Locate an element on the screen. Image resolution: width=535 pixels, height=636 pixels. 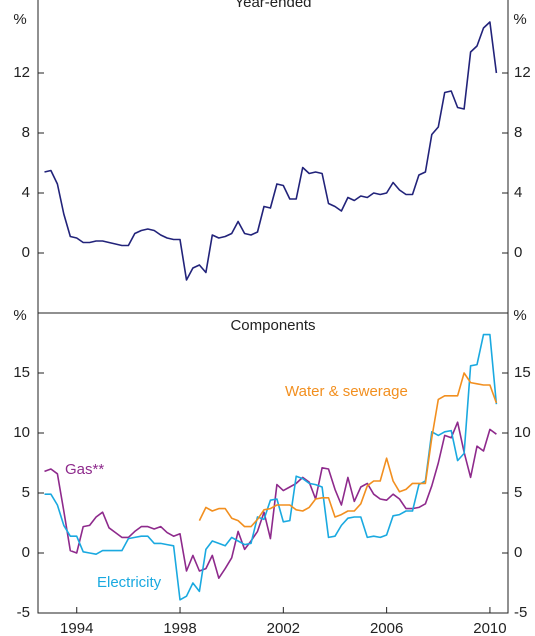
series-label: Gas** is located at coordinates (84, 469).